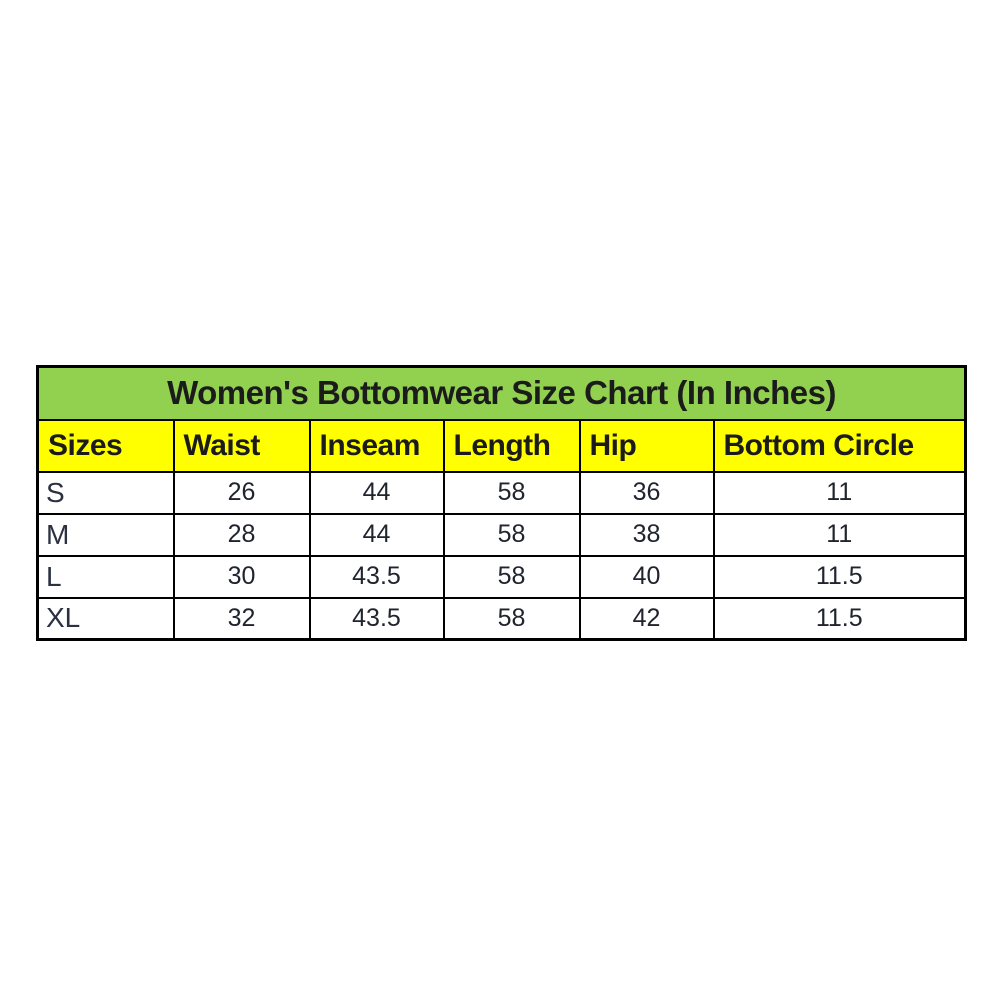  What do you see at coordinates (105, 618) in the screenshot?
I see `size-label: XL` at bounding box center [105, 618].